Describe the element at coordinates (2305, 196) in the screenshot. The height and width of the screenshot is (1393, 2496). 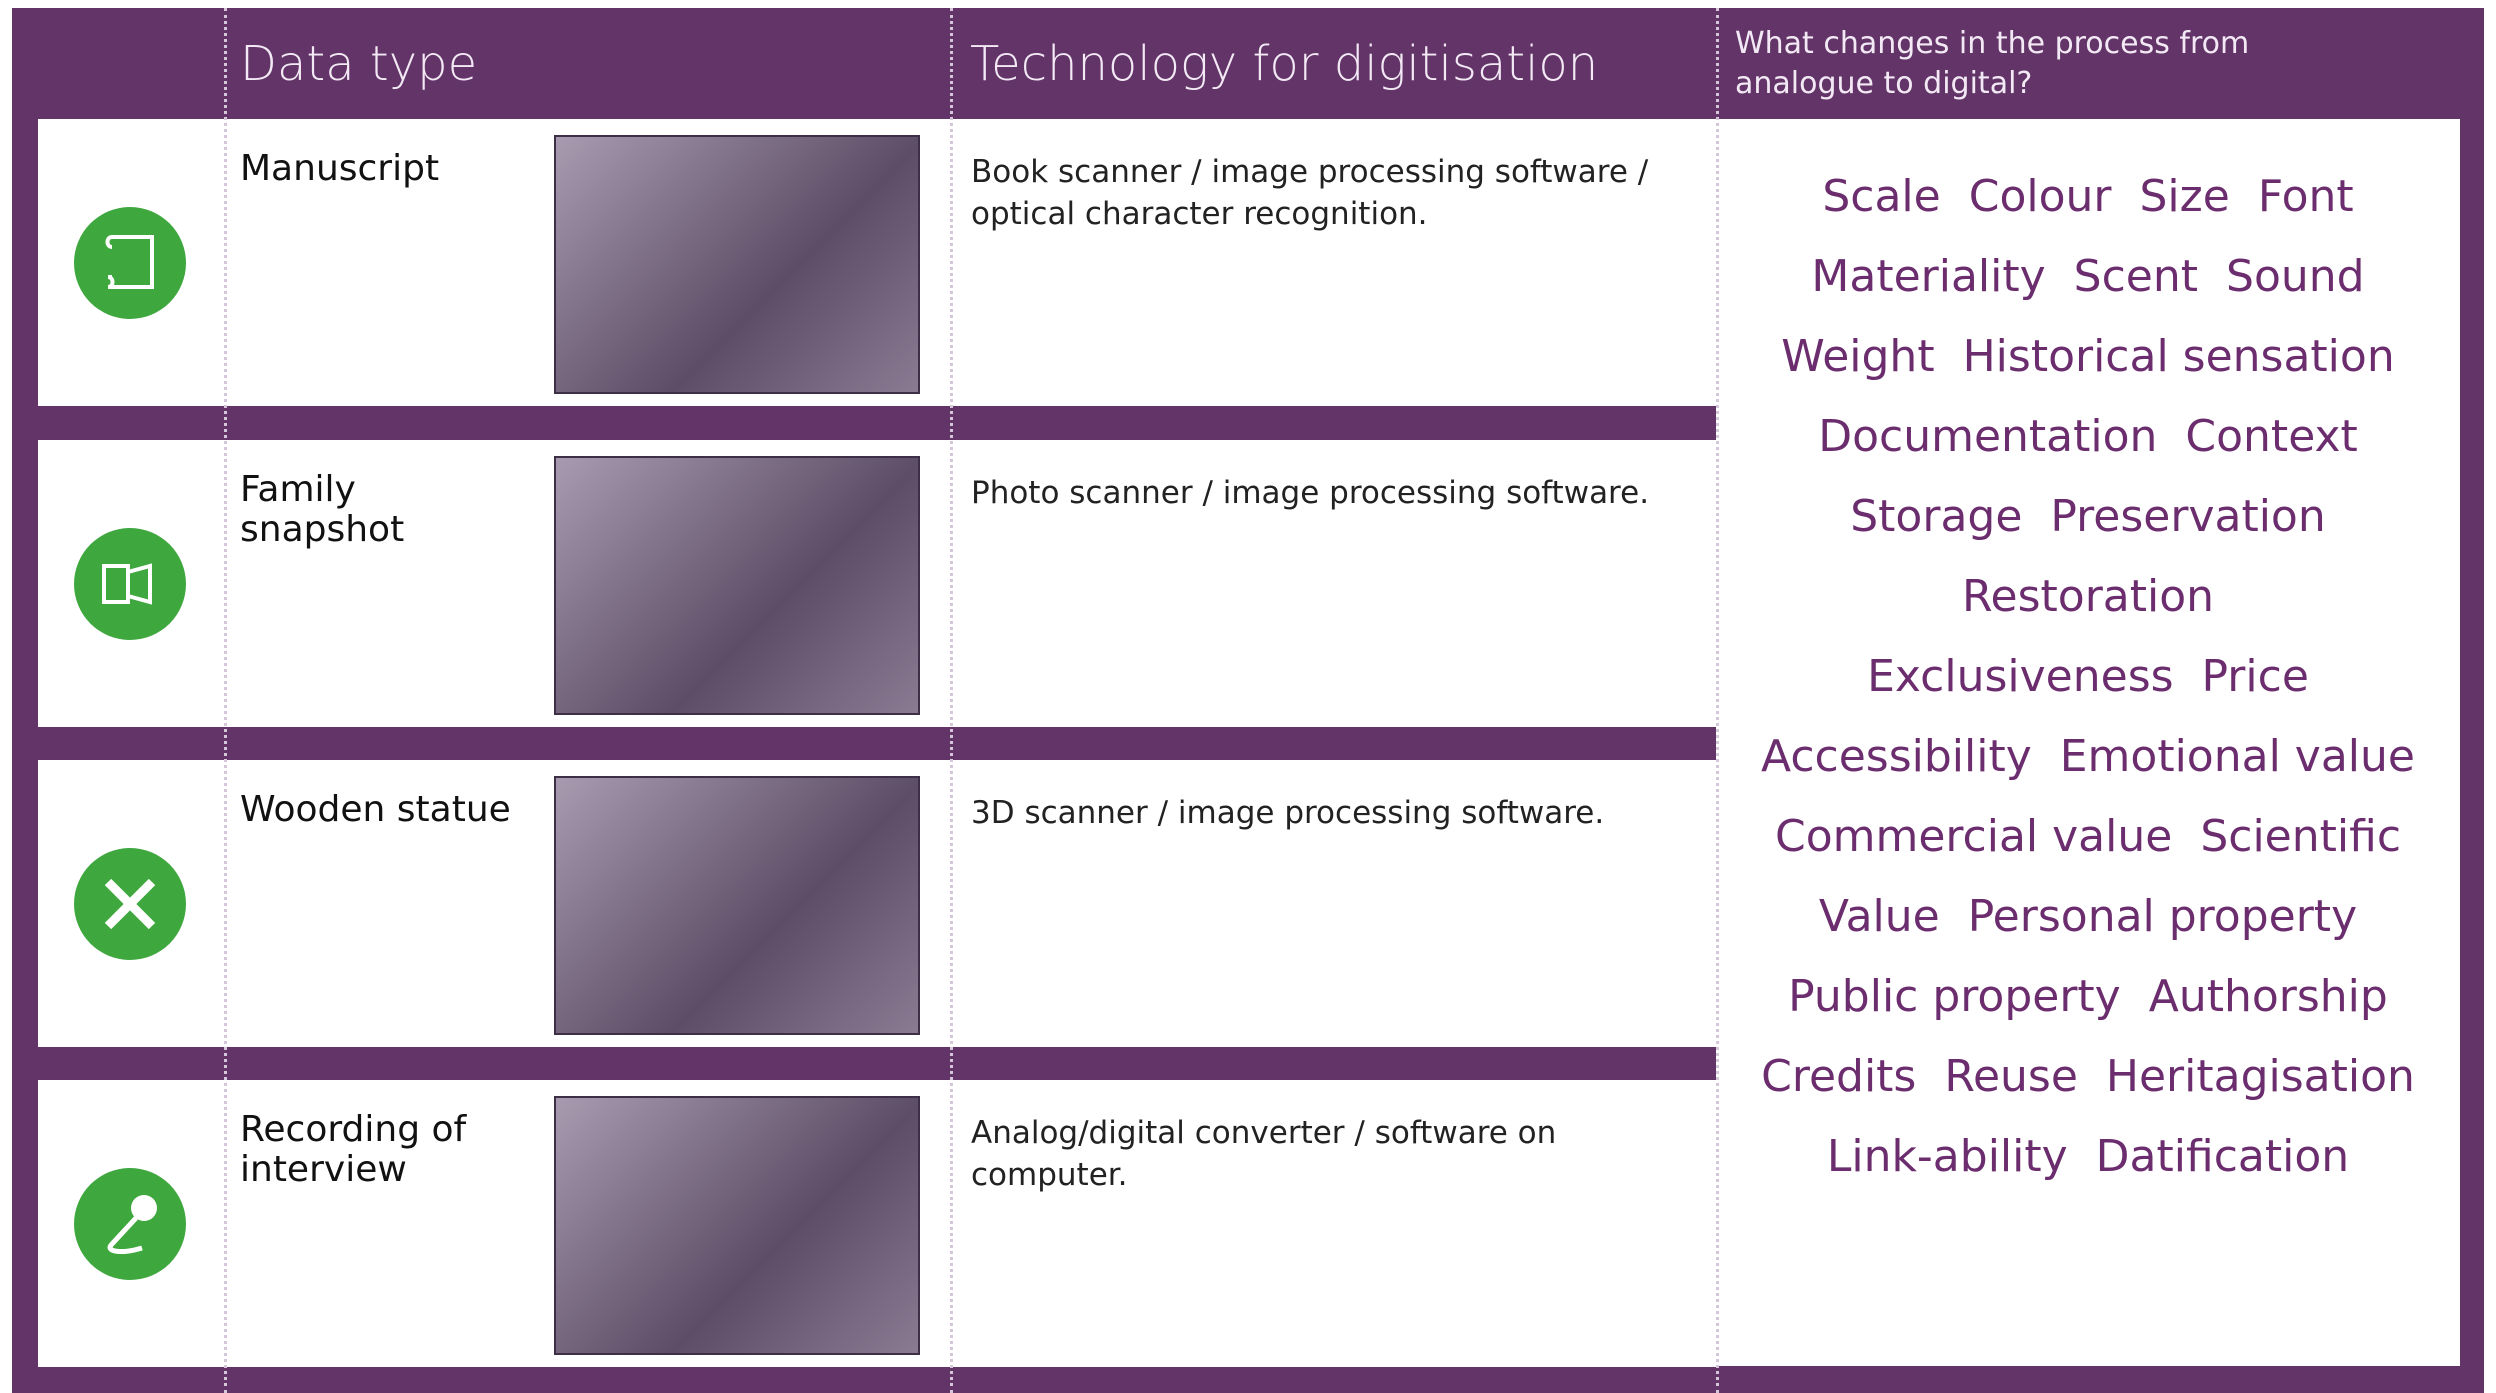
I see `change-word: Font` at that location.